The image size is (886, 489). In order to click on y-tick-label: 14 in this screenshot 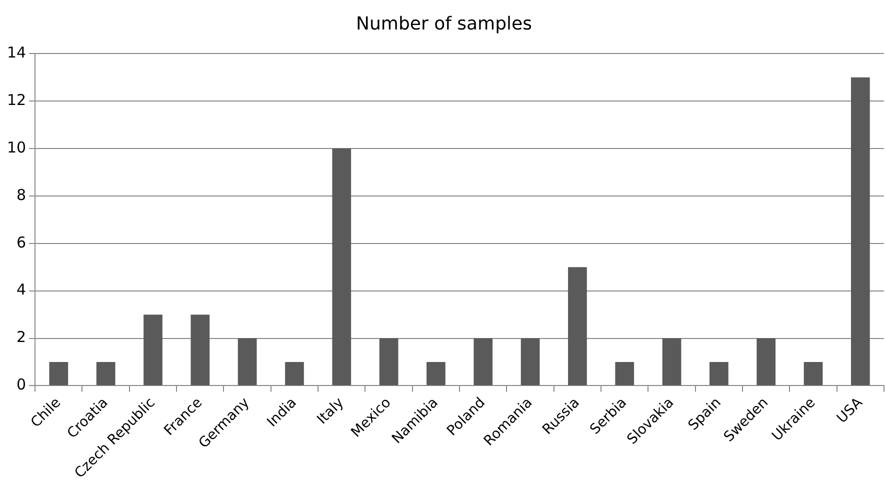, I will do `click(16, 52)`.